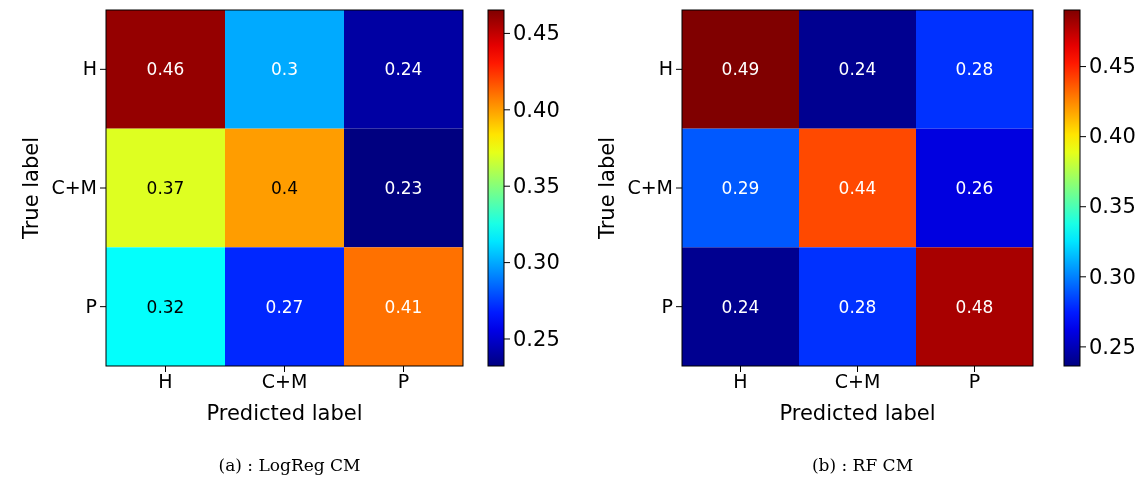 This screenshot has width=1148, height=481. I want to click on data-label: 0.41, so click(403, 306).